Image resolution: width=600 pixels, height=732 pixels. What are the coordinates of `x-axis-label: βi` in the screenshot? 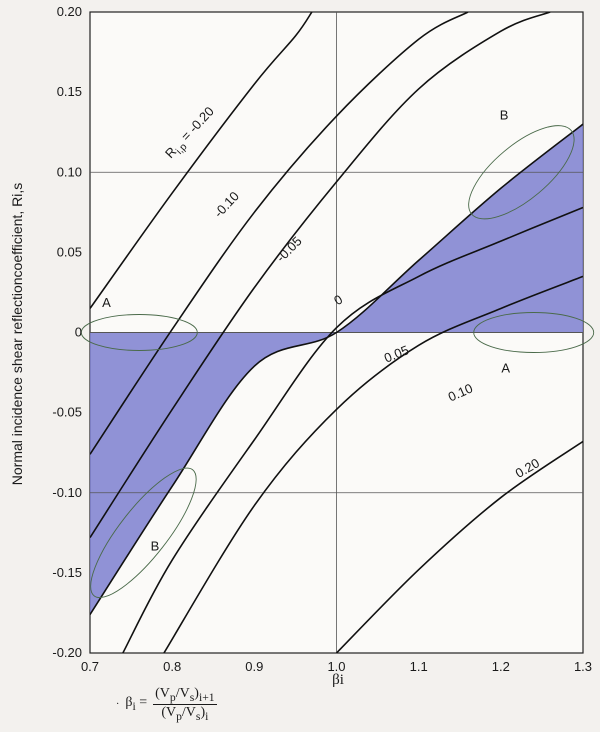 It's located at (338, 680).